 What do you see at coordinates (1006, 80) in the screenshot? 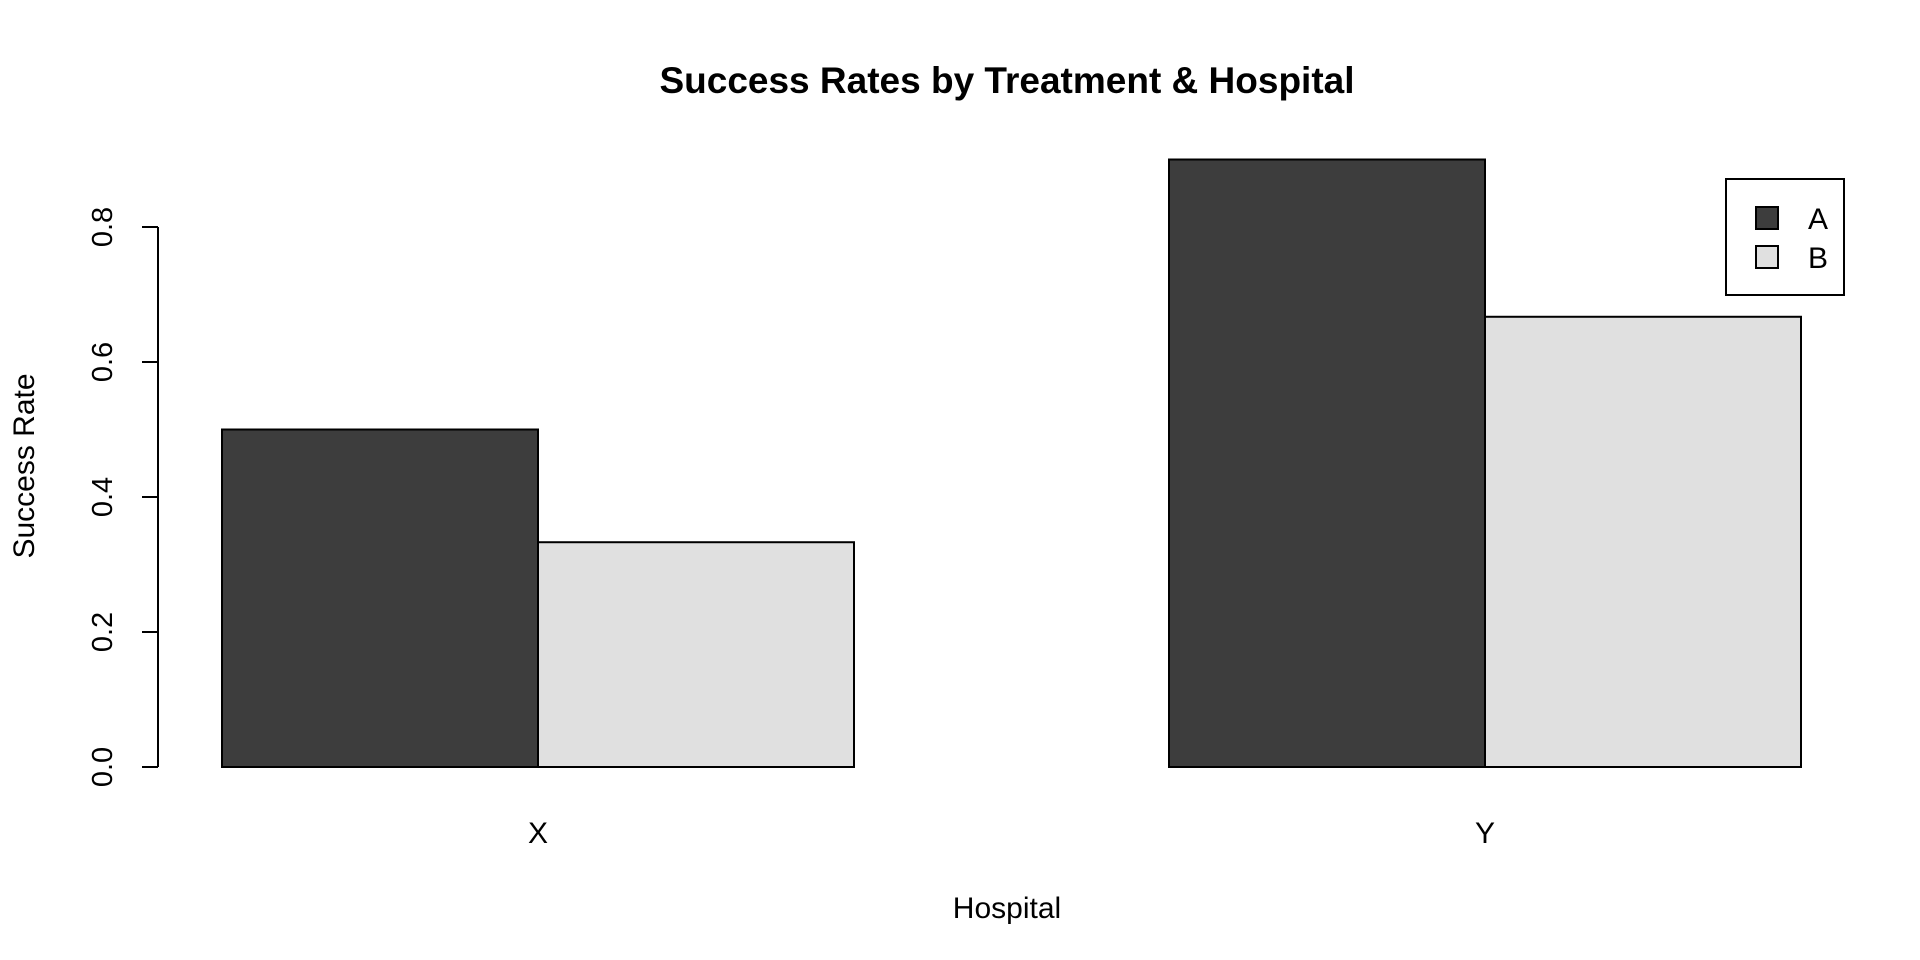
I see `chart-title: Success Rates by Treatment & Hospital` at bounding box center [1006, 80].